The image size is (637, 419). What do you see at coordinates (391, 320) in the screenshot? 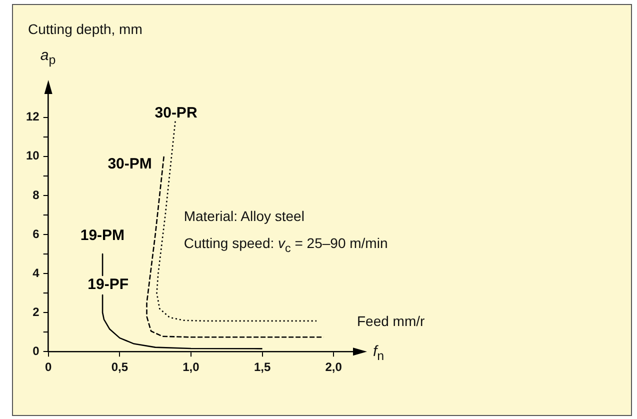
I see `x-axis-title: Feed mm/r` at bounding box center [391, 320].